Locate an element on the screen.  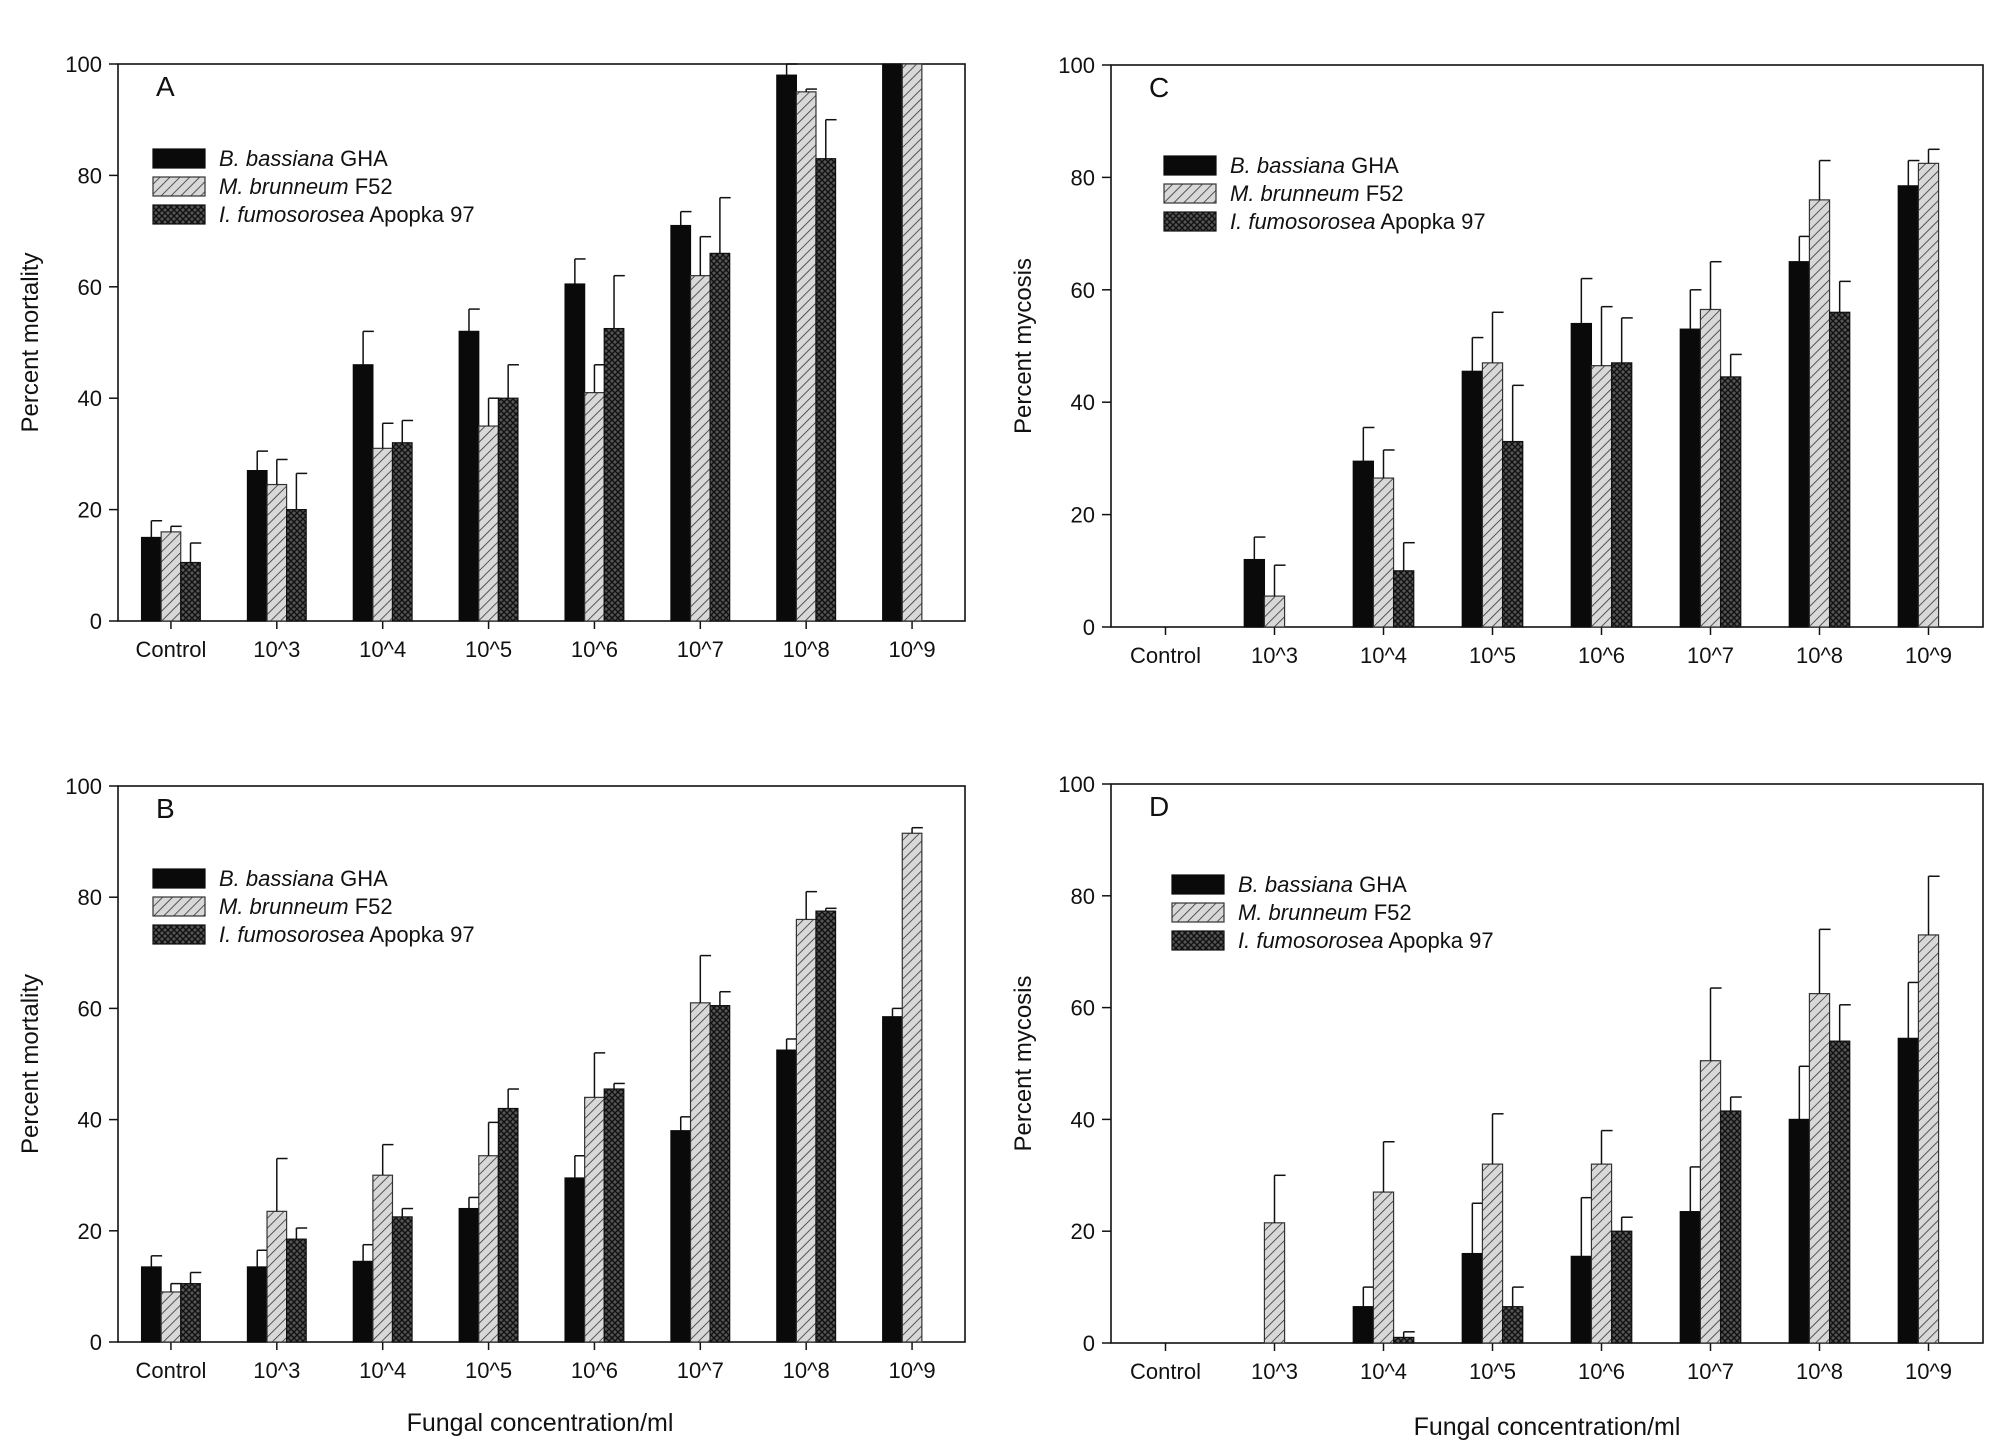
y-axis-title: Percent mortality is located at coordinates (30, 1064).